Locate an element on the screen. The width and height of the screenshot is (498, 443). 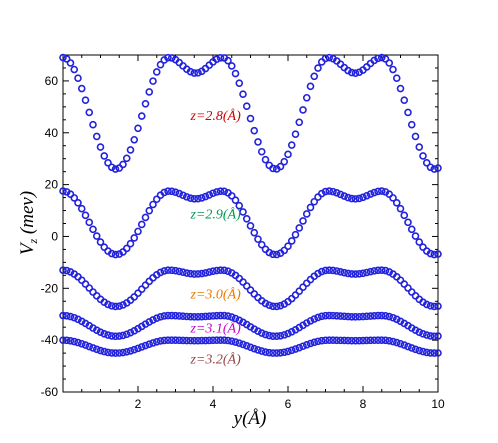
series-label: z=3.0(Å) is located at coordinates (216, 295).